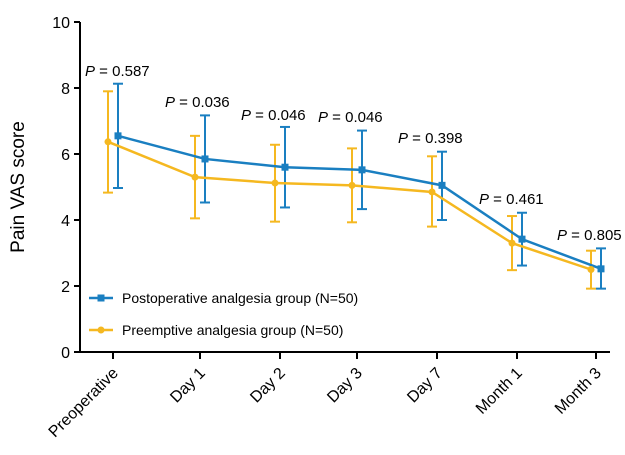 This screenshot has width=625, height=455. What do you see at coordinates (232, 330) in the screenshot?
I see `legend-entry-label: Preemptive analgesia group (N=50)` at bounding box center [232, 330].